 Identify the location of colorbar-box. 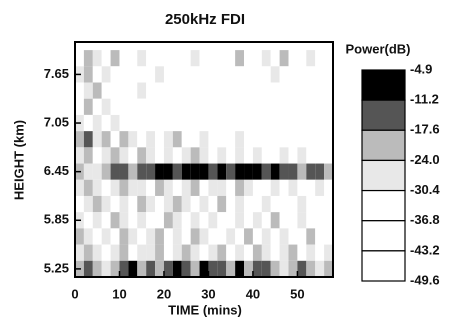
(383, 266).